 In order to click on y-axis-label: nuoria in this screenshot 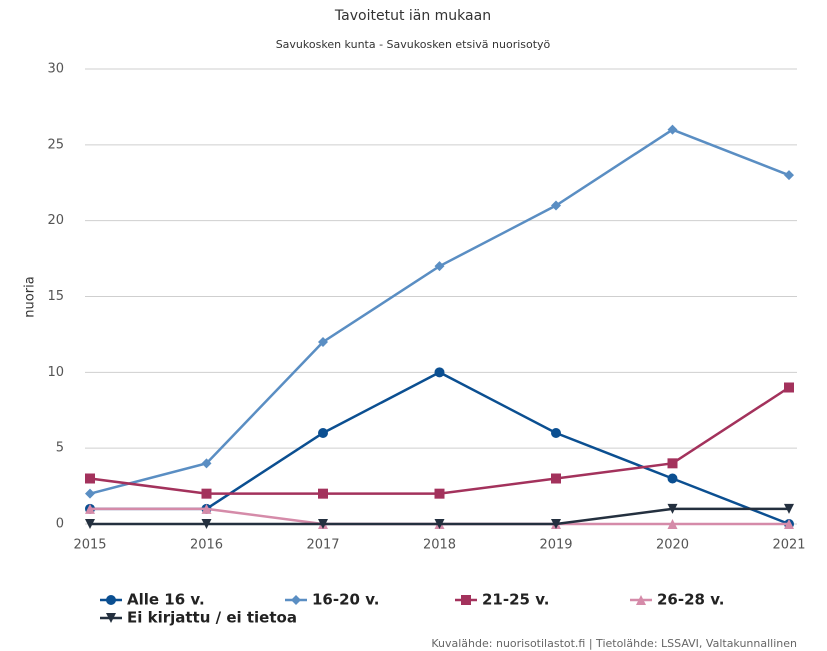, I will do `click(30, 296)`.